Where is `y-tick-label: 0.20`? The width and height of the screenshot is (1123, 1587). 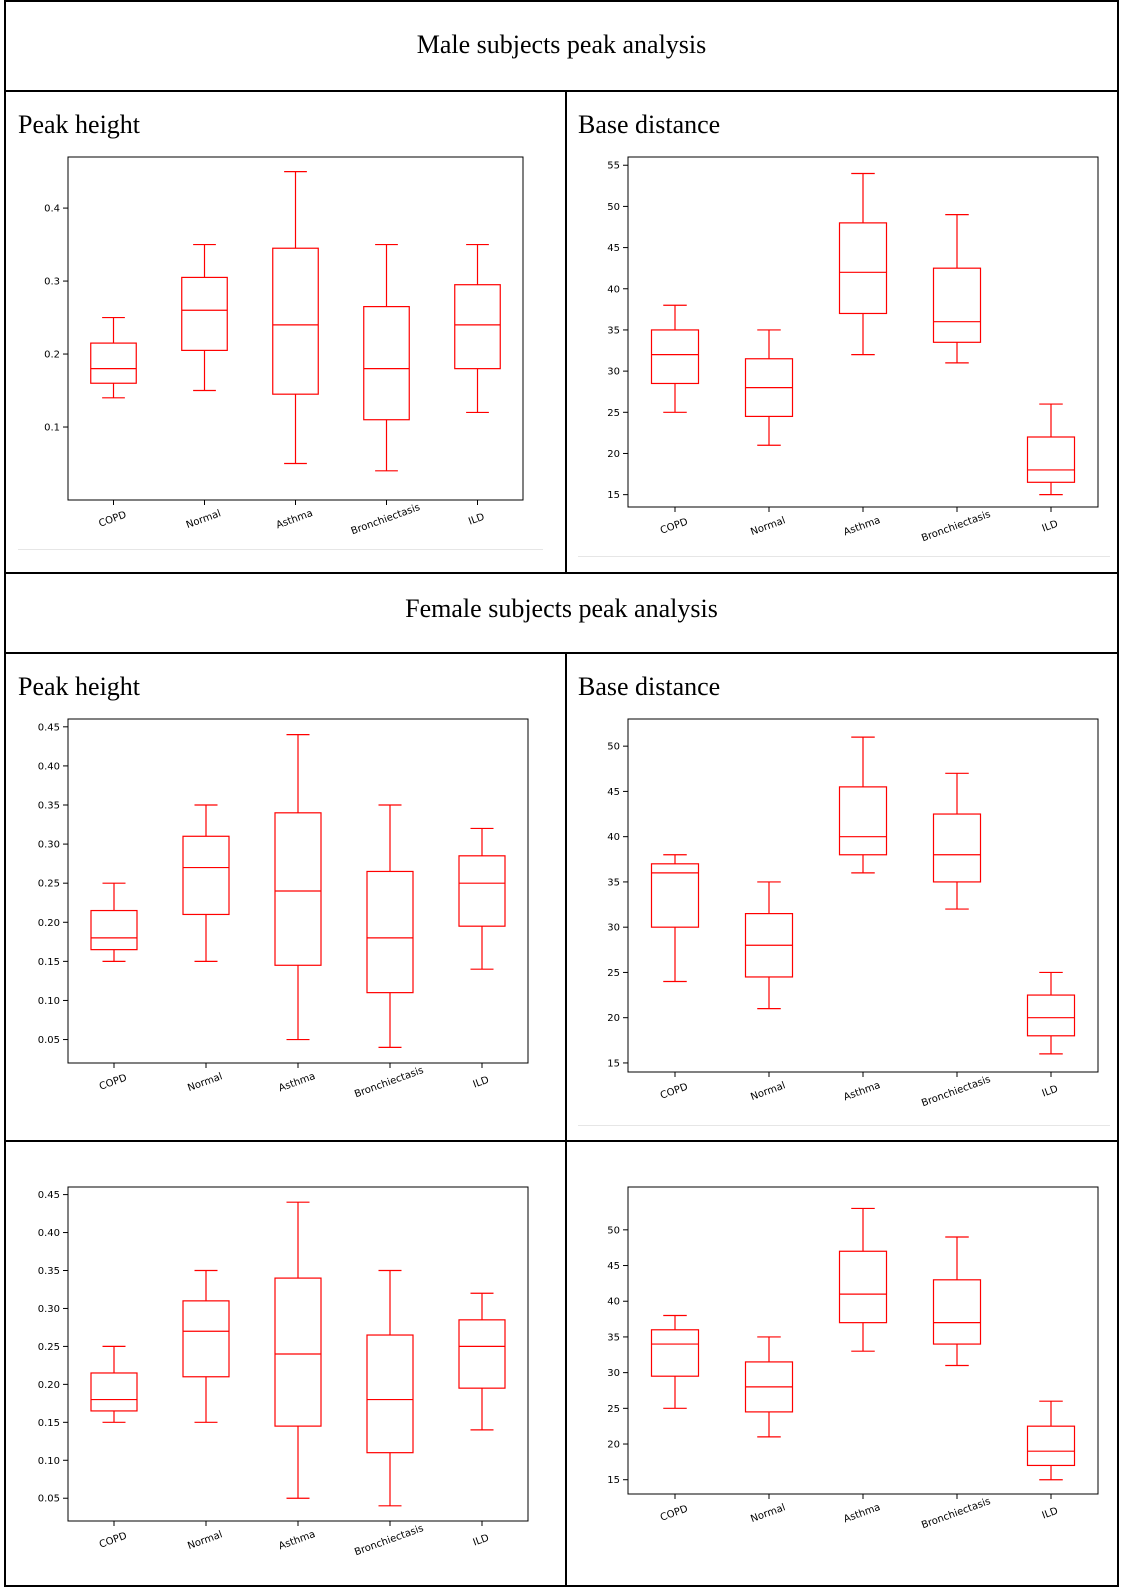
y-tick-label: 0.20 is located at coordinates (49, 1385).